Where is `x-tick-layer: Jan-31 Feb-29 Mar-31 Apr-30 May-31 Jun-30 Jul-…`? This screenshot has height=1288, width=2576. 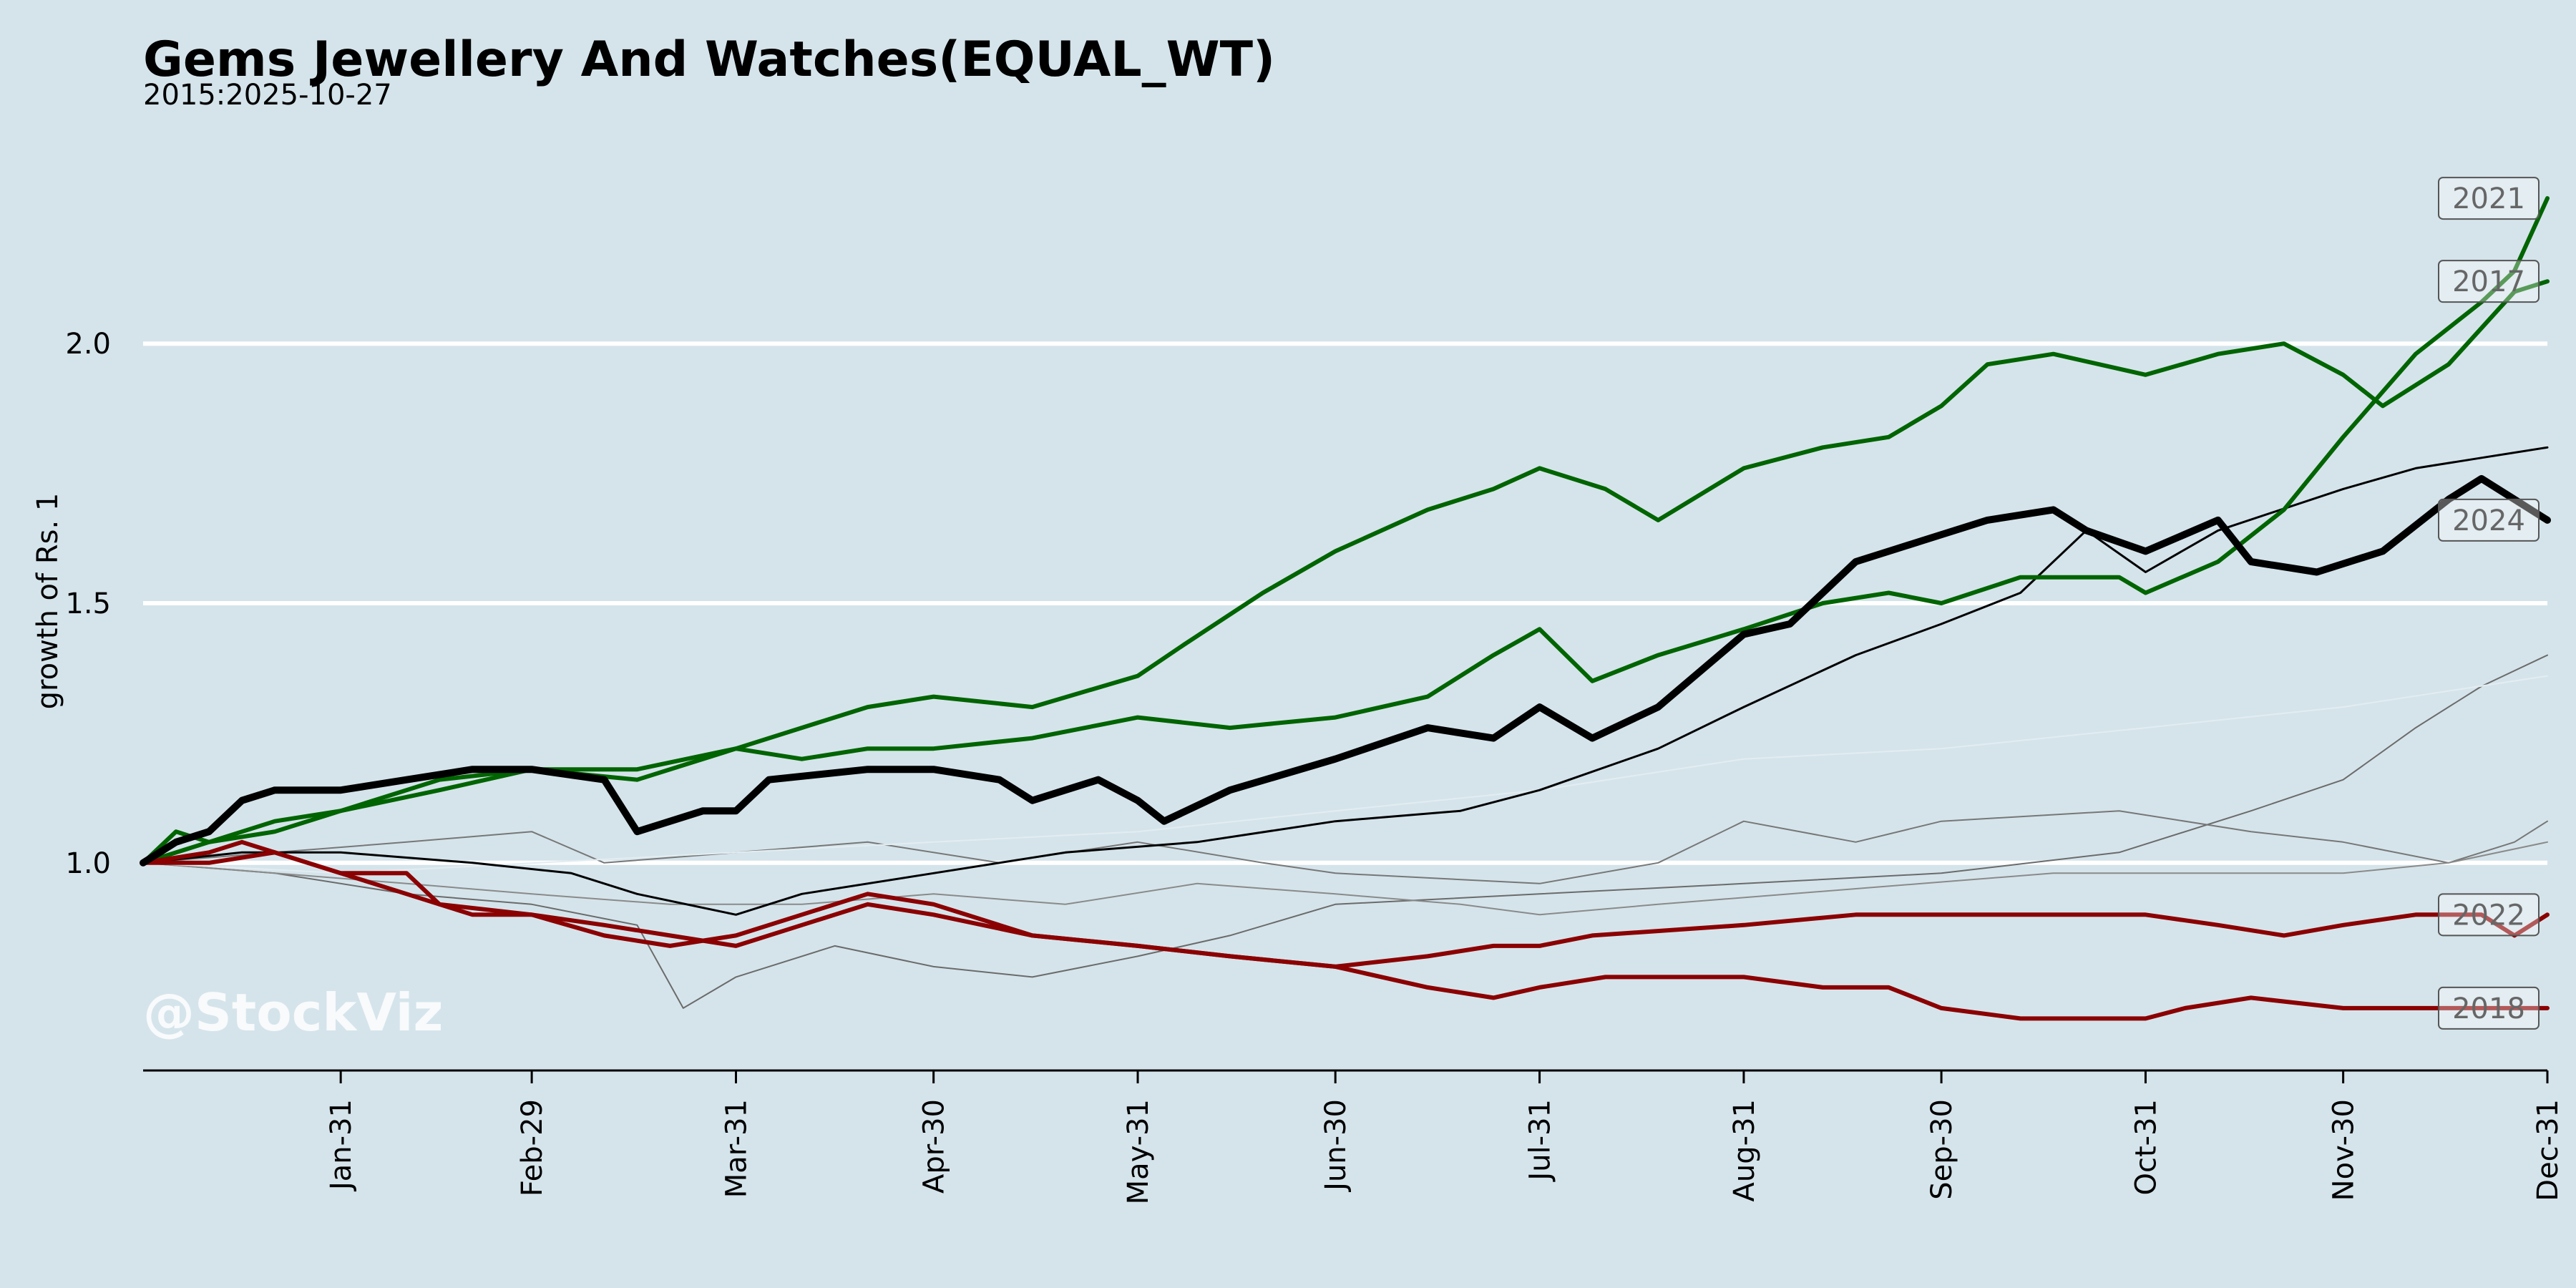
x-tick-layer: Jan-31 Feb-29 Mar-31 Apr-30 May-31 Jun-30 Jul-… is located at coordinates (1354, 1136).